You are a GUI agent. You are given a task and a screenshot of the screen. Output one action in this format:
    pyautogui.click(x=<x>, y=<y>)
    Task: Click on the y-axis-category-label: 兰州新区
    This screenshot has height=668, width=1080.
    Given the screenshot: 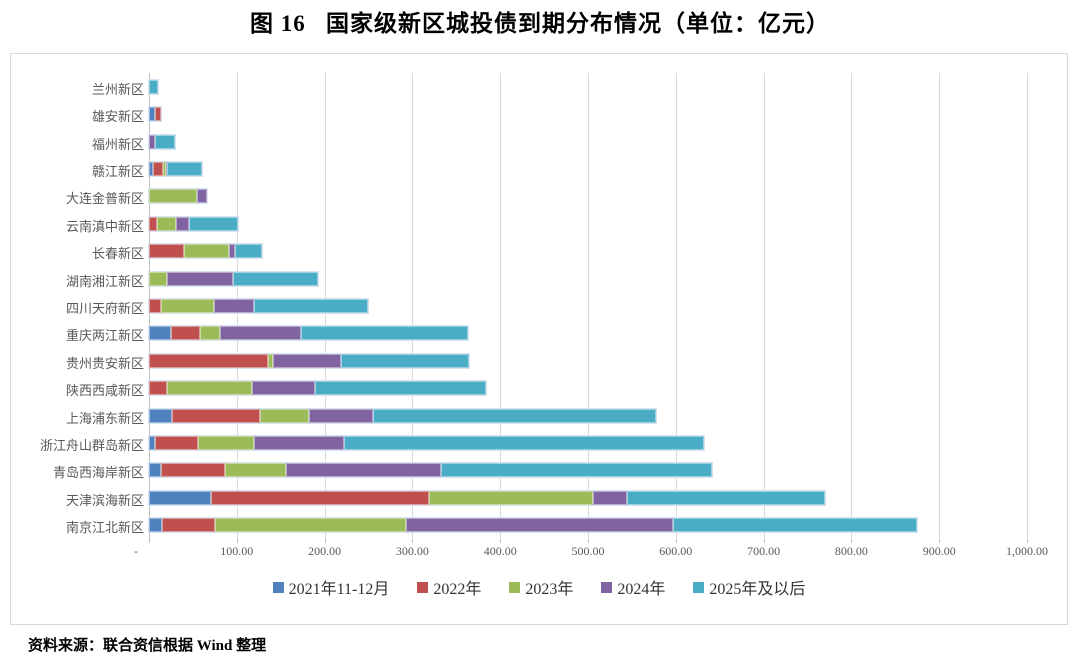 What is the action you would take?
    pyautogui.click(x=117, y=89)
    